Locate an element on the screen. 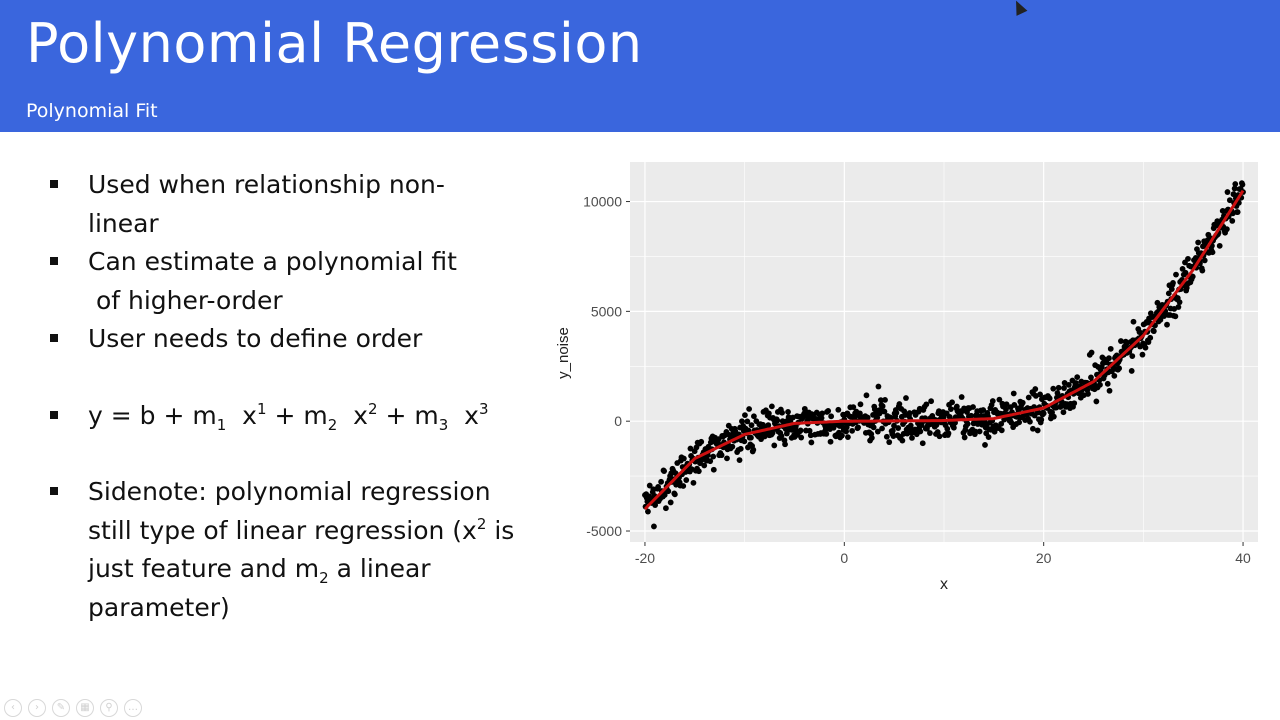 This screenshot has width=1280, height=720. bullet-text: parameter) is located at coordinates (159, 607).